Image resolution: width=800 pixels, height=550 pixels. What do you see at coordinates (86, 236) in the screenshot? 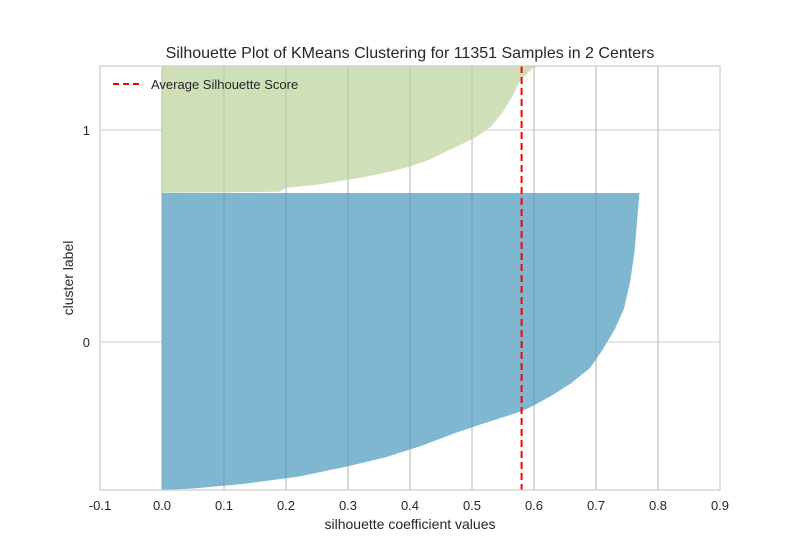
I see `y-tick-labels: 01` at bounding box center [86, 236].